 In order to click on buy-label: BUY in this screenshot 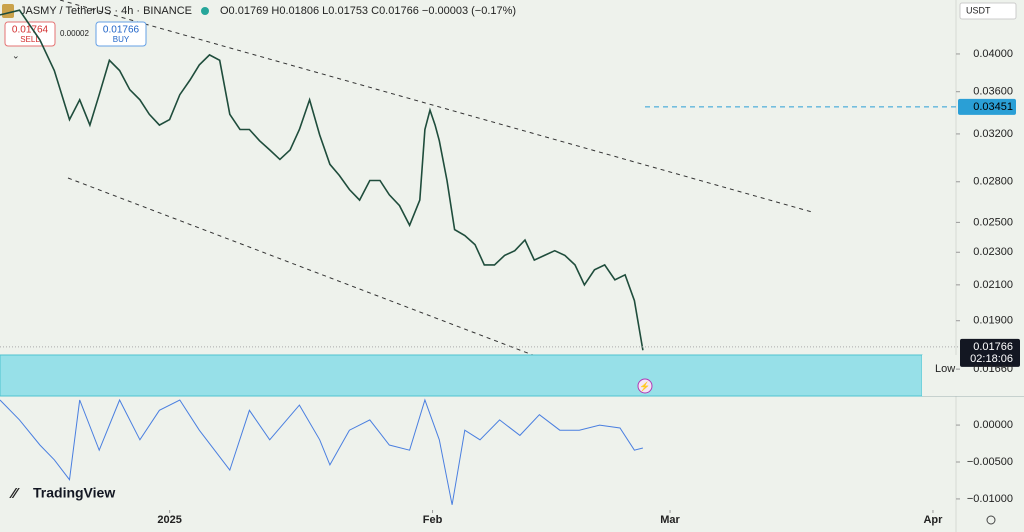, I will do `click(121, 39)`.